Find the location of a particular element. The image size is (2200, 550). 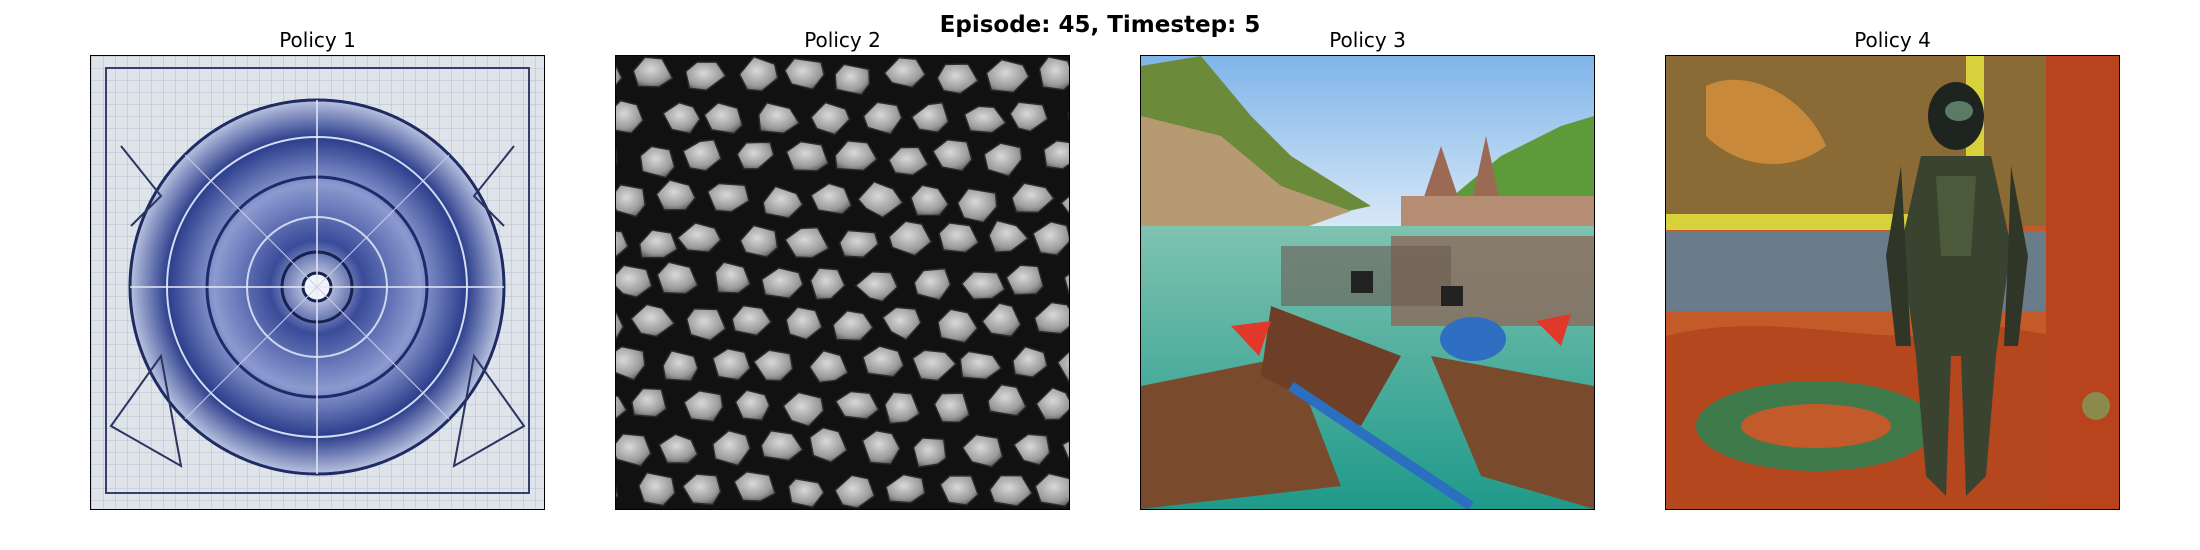

panel-title: Policy 1 is located at coordinates (317, 40).